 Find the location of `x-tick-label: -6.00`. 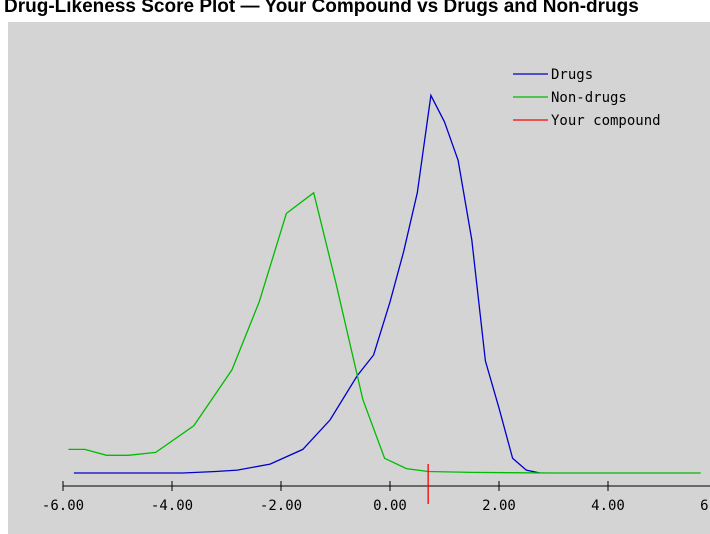

x-tick-label: -6.00 is located at coordinates (63, 506).